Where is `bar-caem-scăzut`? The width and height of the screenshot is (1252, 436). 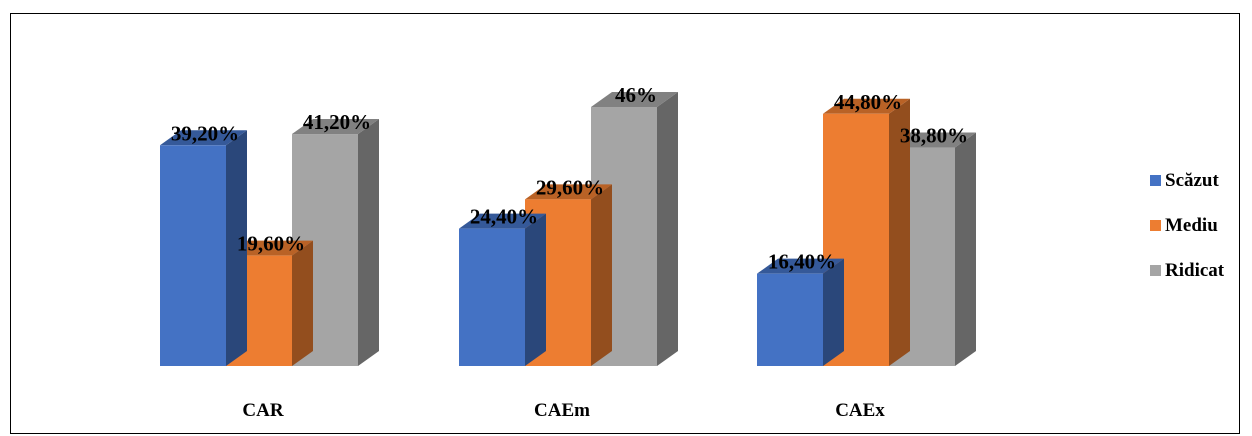
bar-caem-scăzut is located at coordinates (502, 289).